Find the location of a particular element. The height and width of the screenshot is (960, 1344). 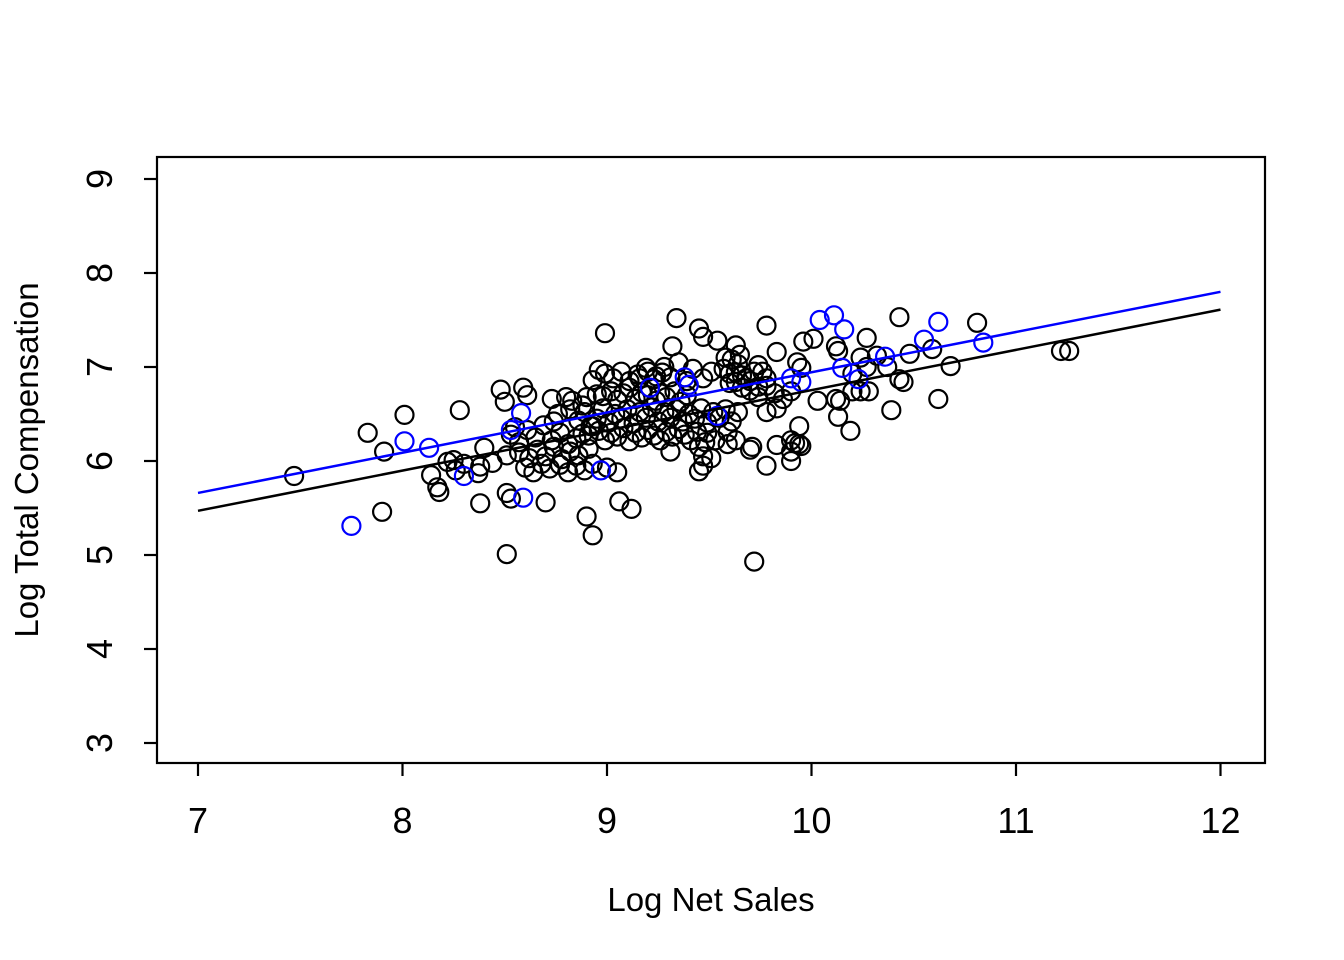

x-tick-label: 8 is located at coordinates (402, 820).